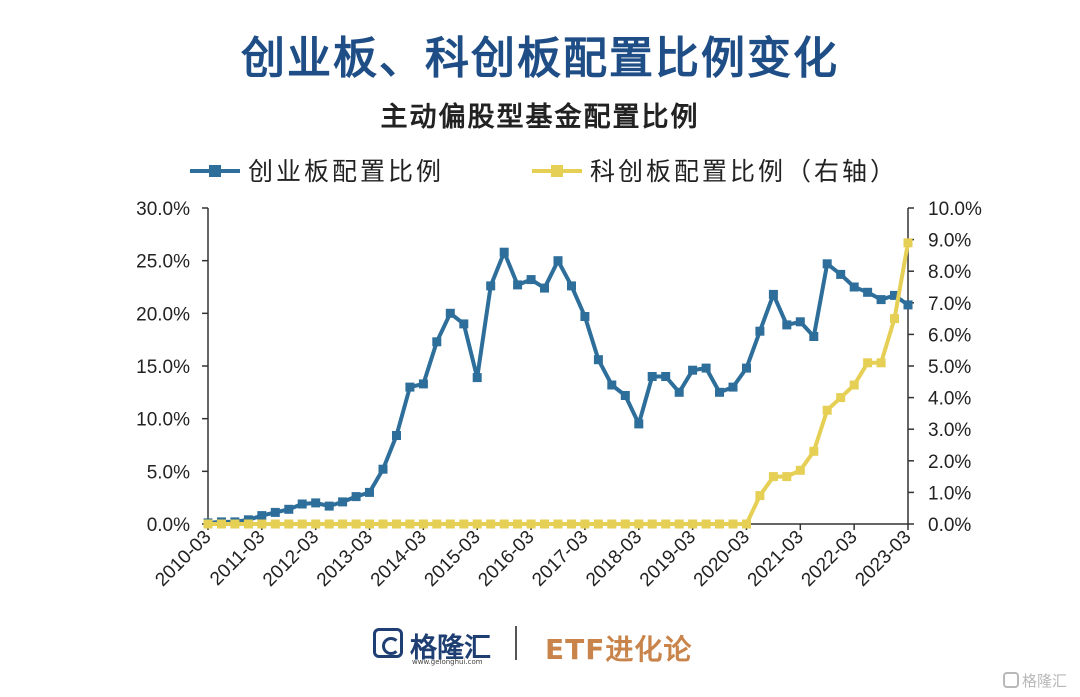 The image size is (1080, 697). What do you see at coordinates (168, 472) in the screenshot?
I see `y-left-tick-label: 5.0%` at bounding box center [168, 472].